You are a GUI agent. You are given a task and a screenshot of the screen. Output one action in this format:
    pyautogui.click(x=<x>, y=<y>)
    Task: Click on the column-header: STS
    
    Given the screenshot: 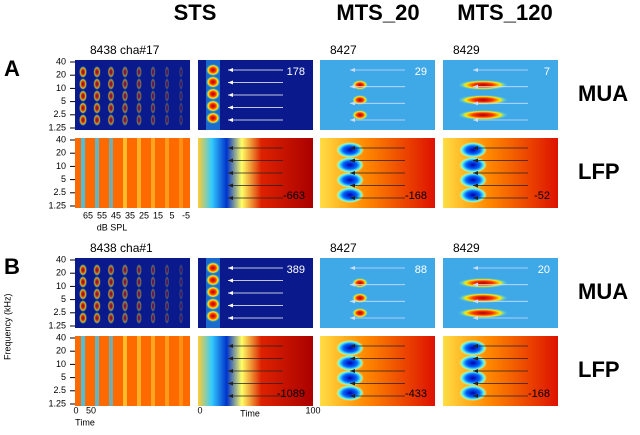 What is the action you would take?
    pyautogui.click(x=195, y=12)
    